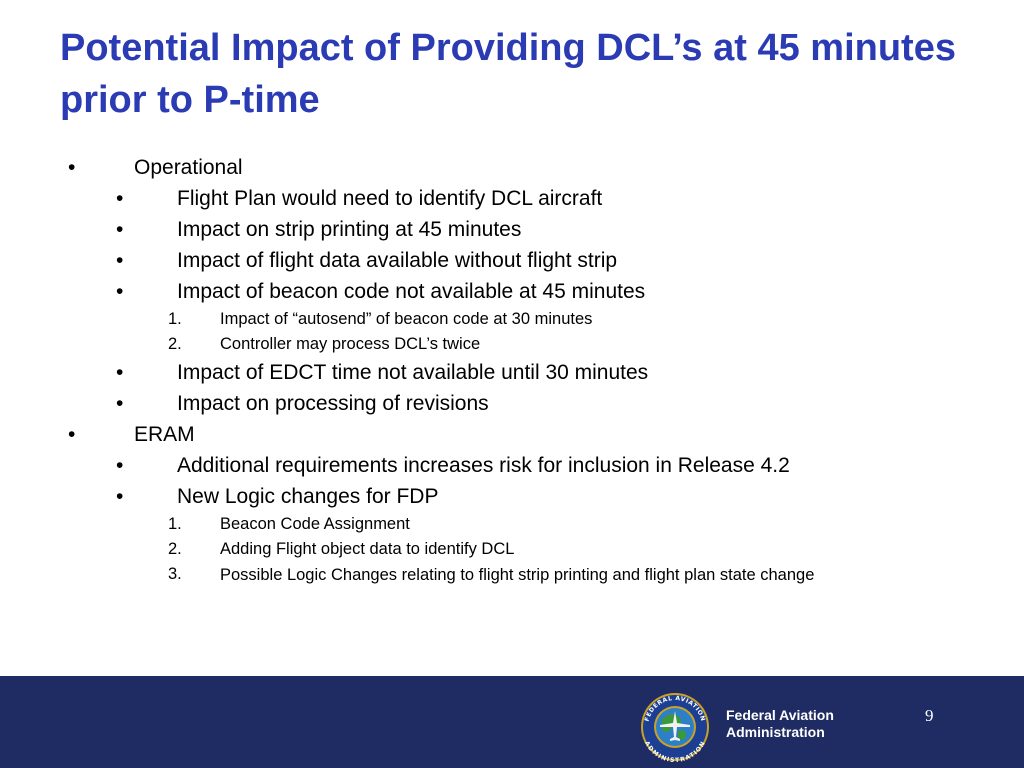  Describe the element at coordinates (164, 434) in the screenshot. I see `bullet-text: ERAM` at that location.